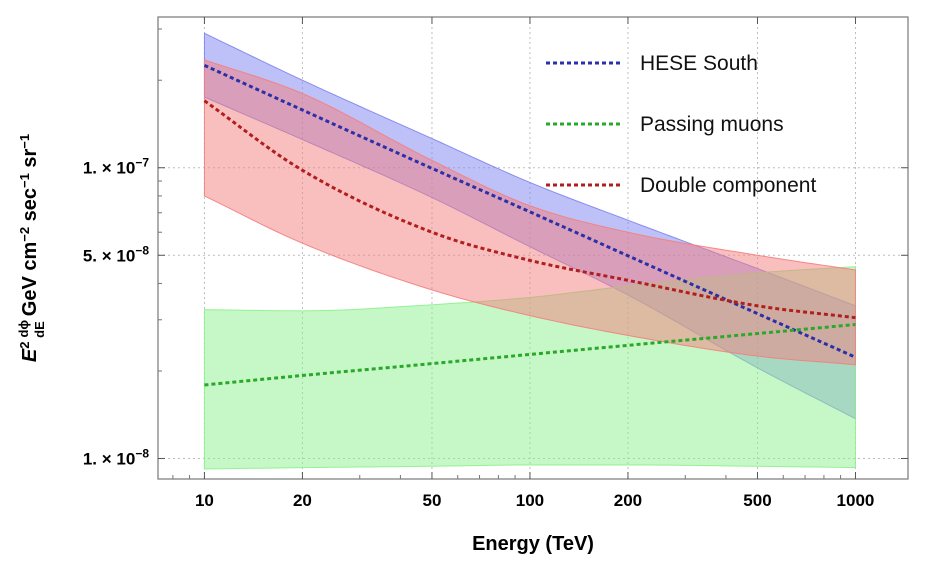 Image resolution: width=936 pixels, height=562 pixels. I want to click on x-tick-label-5: 500, so click(757, 500).